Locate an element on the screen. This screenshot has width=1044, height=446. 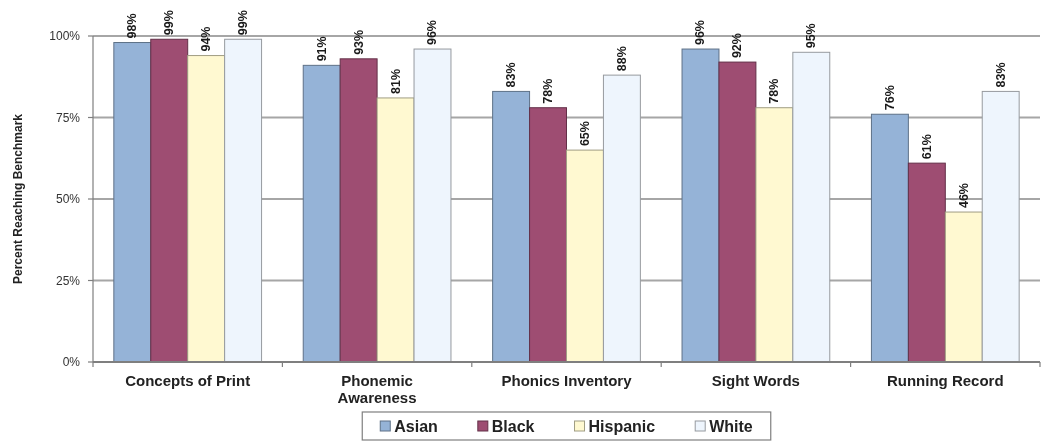
data-label: 61% is located at coordinates (926, 147).